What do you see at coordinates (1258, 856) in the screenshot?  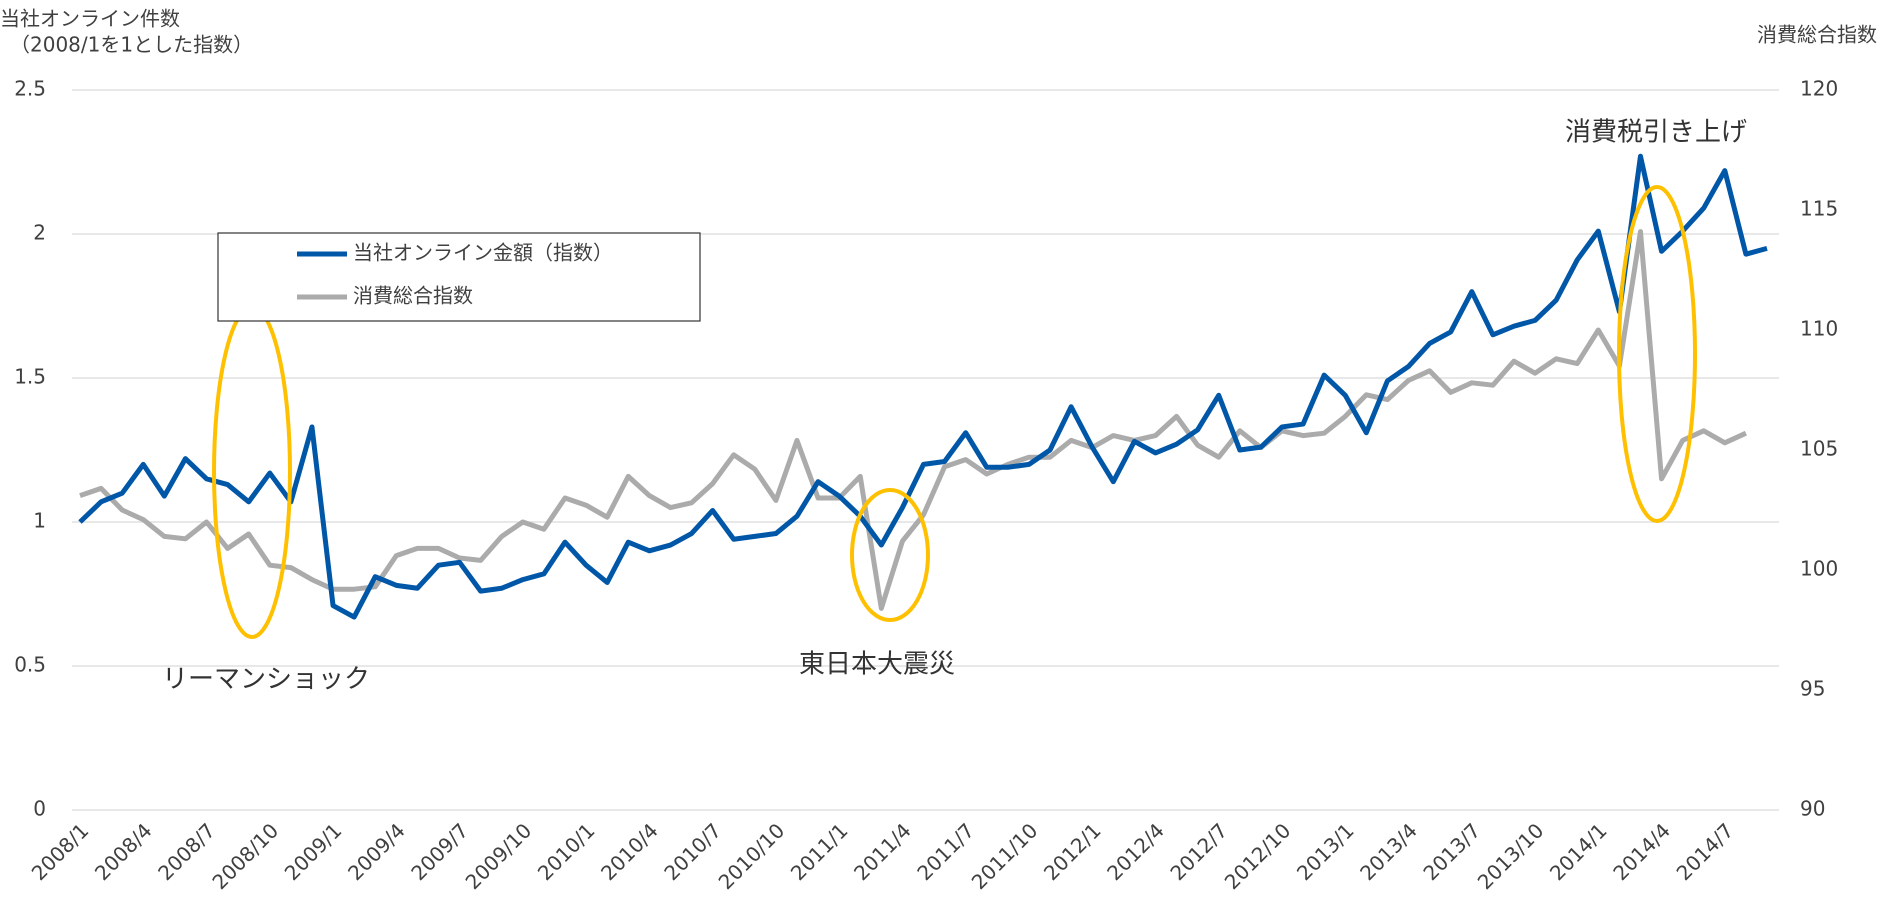 I see `x-tick-label: 2012/10` at bounding box center [1258, 856].